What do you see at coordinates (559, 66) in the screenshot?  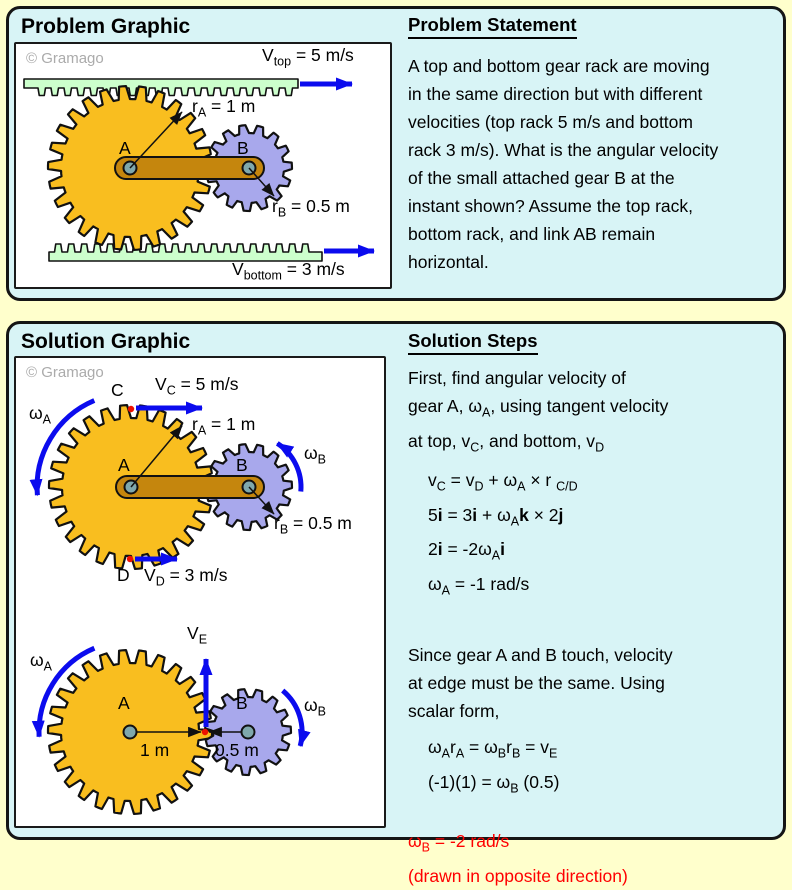 I see `text-line: A top and bottom gear rack are moving` at bounding box center [559, 66].